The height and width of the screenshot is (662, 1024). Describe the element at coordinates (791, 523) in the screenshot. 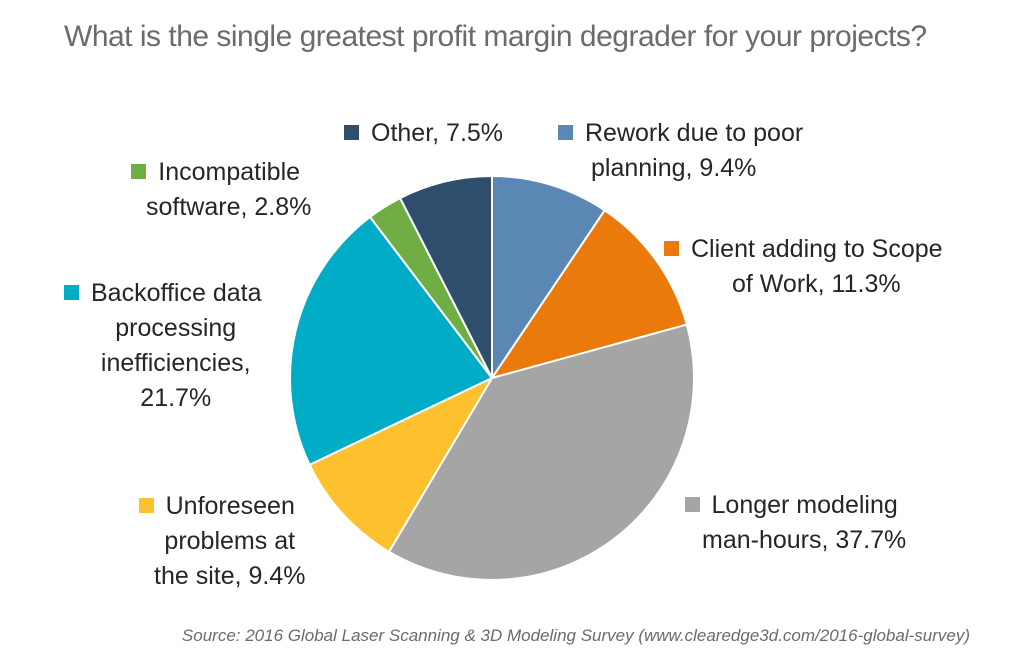

I see `label-longer-modeling: Longer modeling man-hours, 37.7%` at that location.